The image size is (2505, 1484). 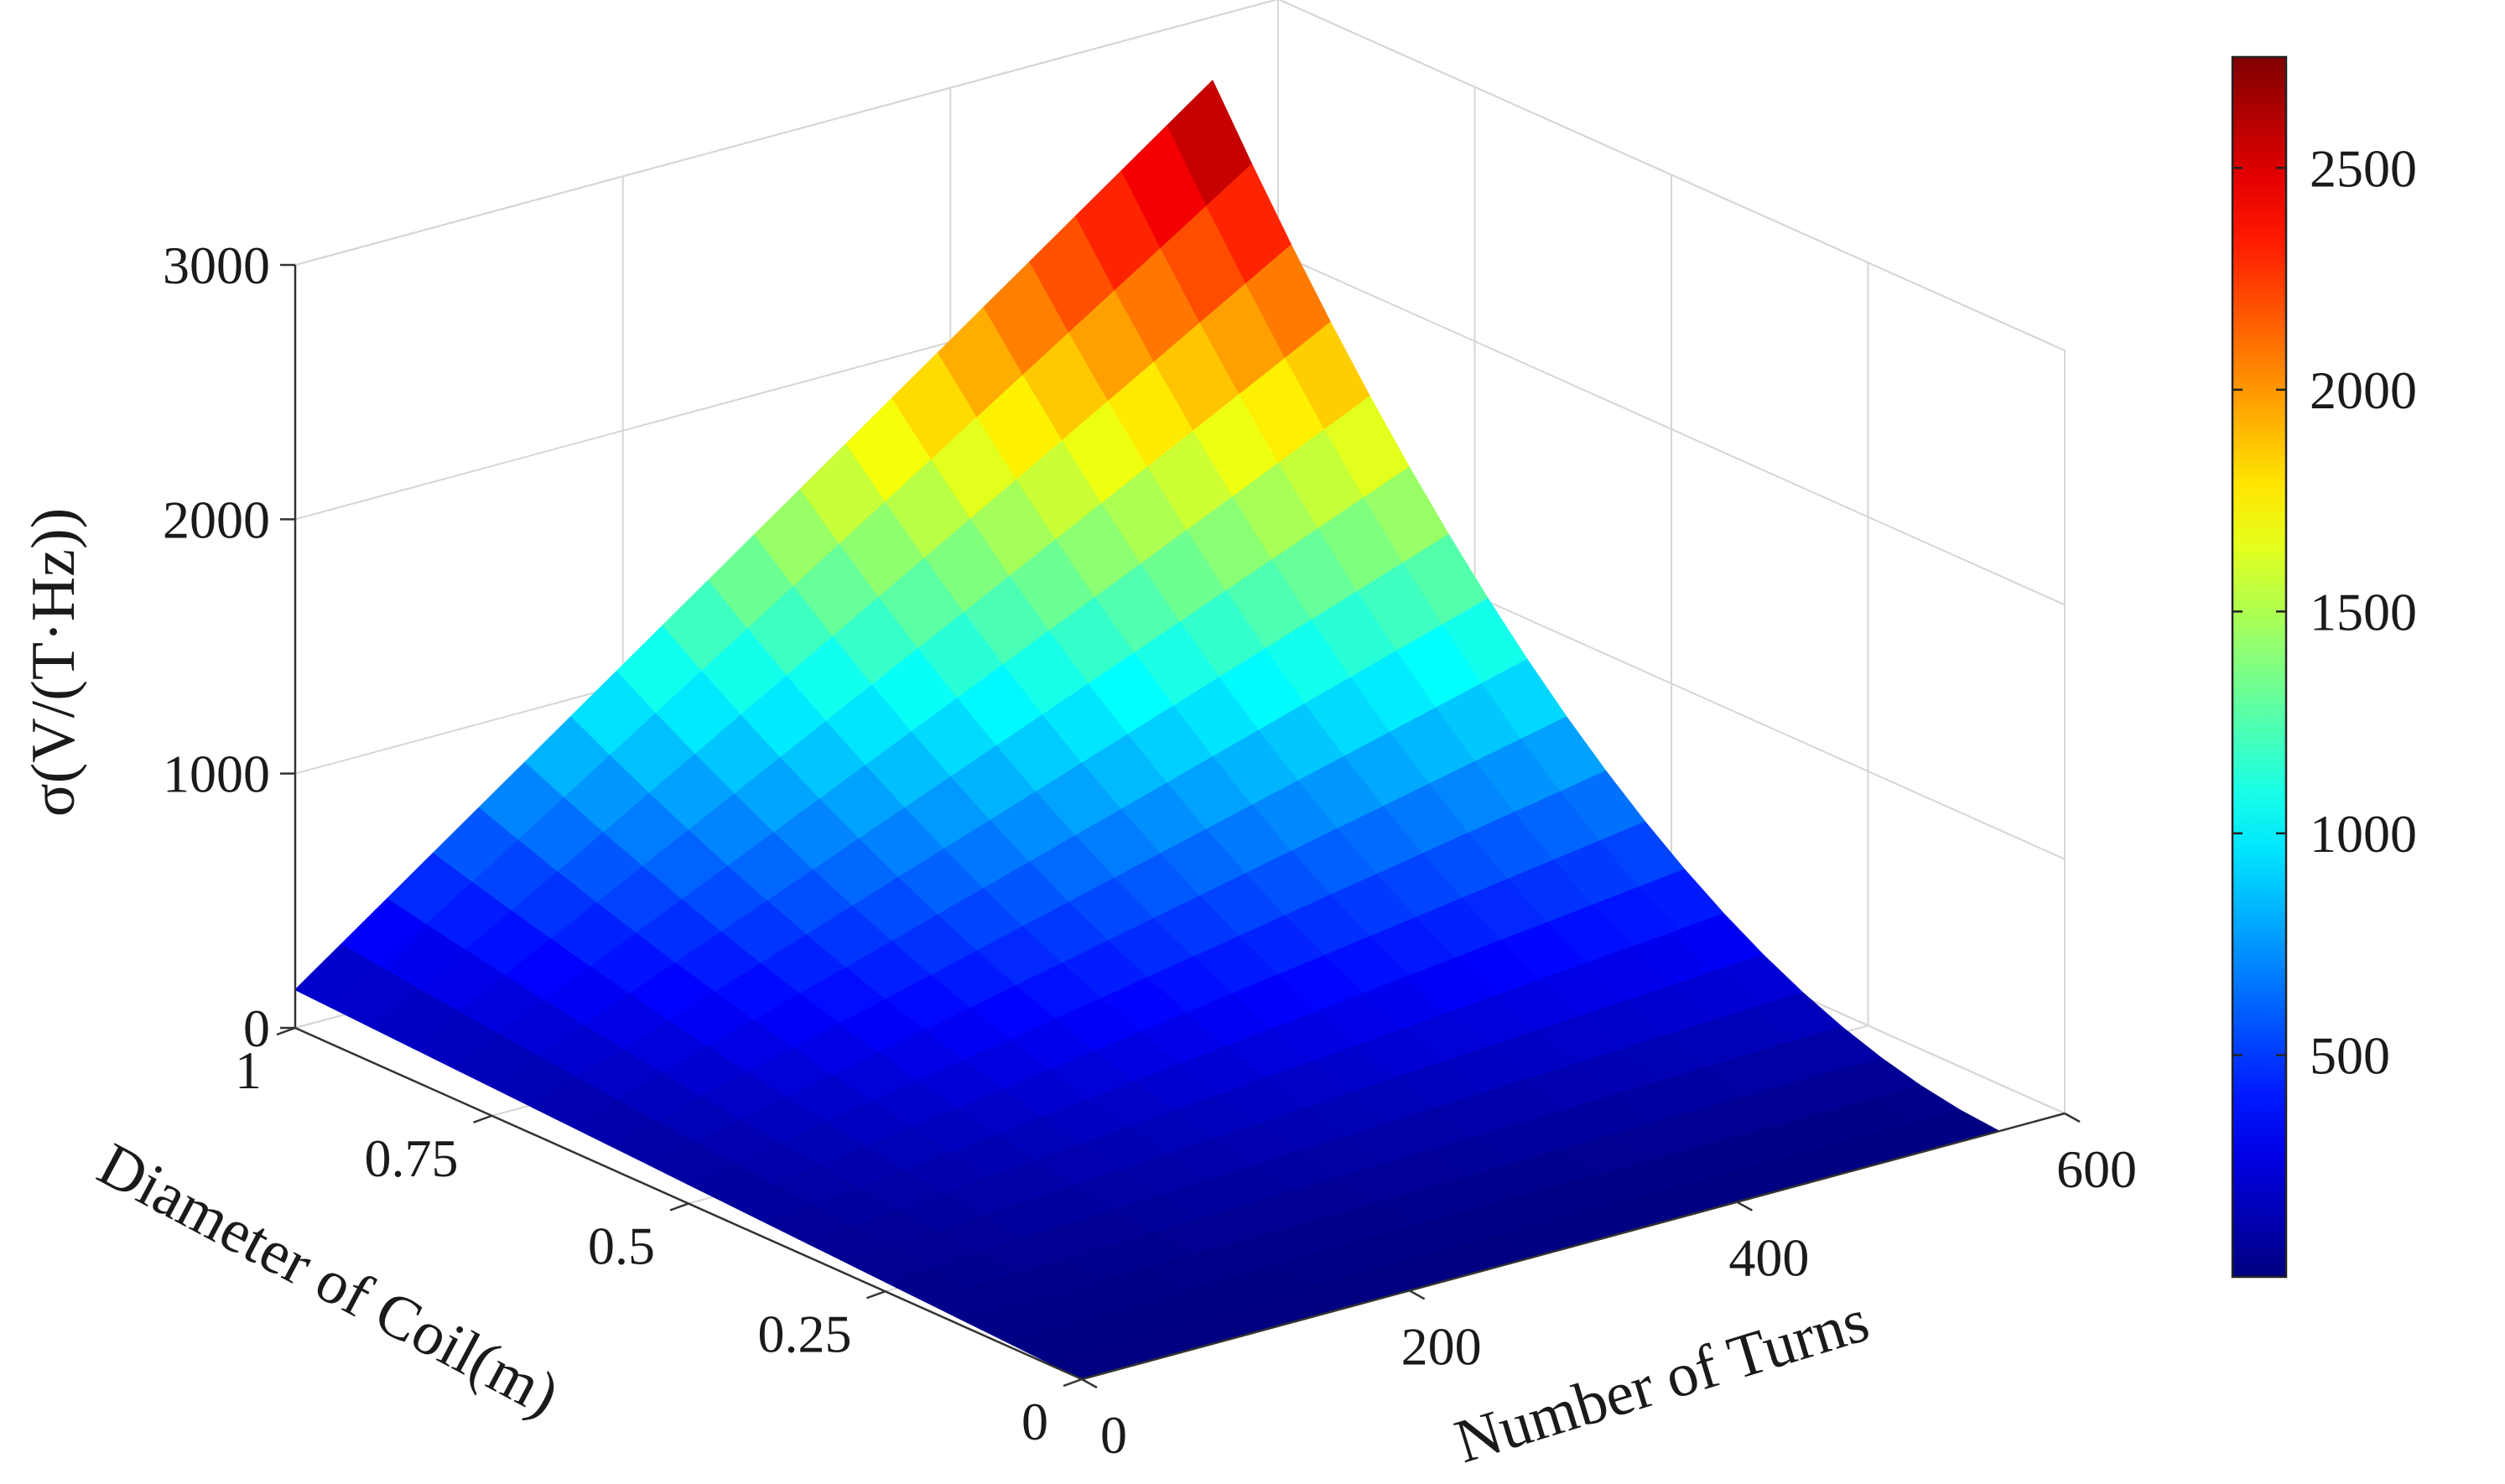 What do you see at coordinates (1034, 1421) in the screenshot?
I see `y-tick-label: 0` at bounding box center [1034, 1421].